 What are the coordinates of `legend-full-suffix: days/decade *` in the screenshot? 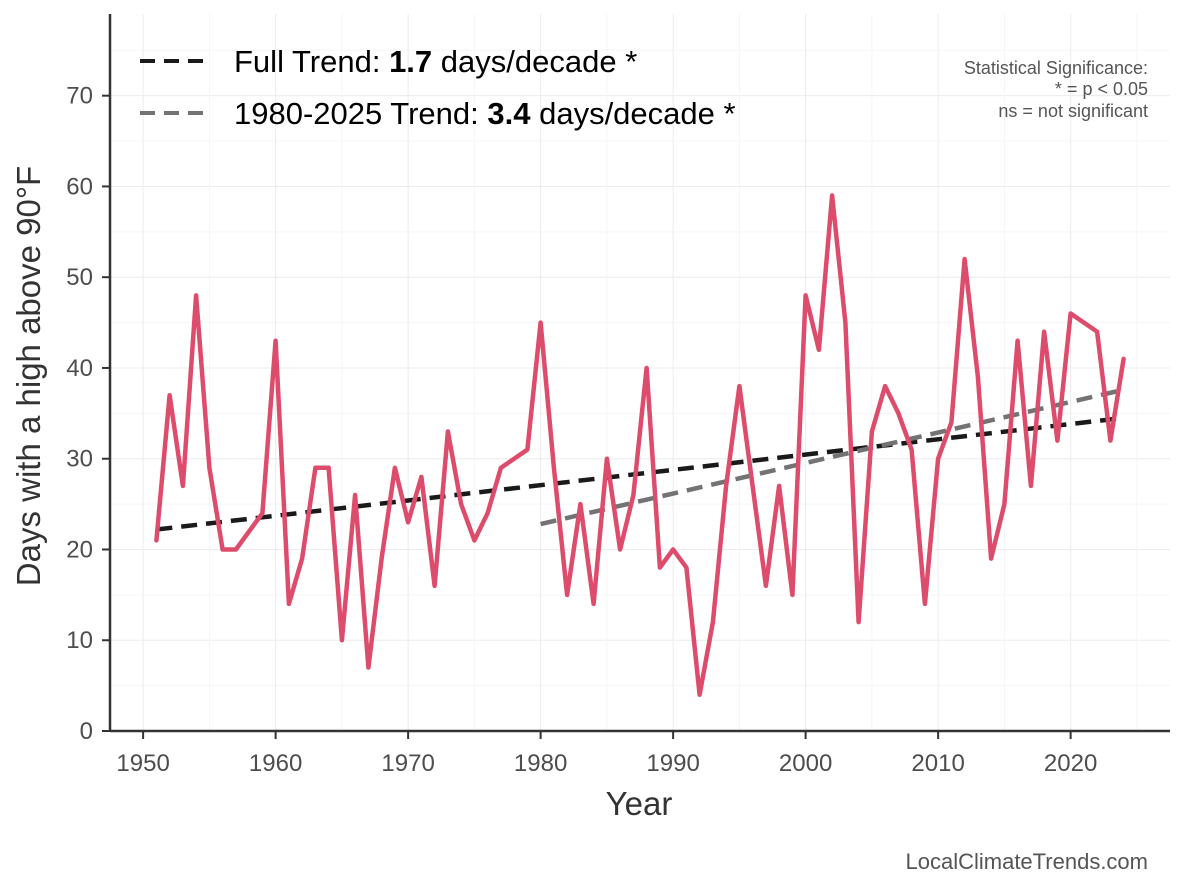 It's located at (534, 61).